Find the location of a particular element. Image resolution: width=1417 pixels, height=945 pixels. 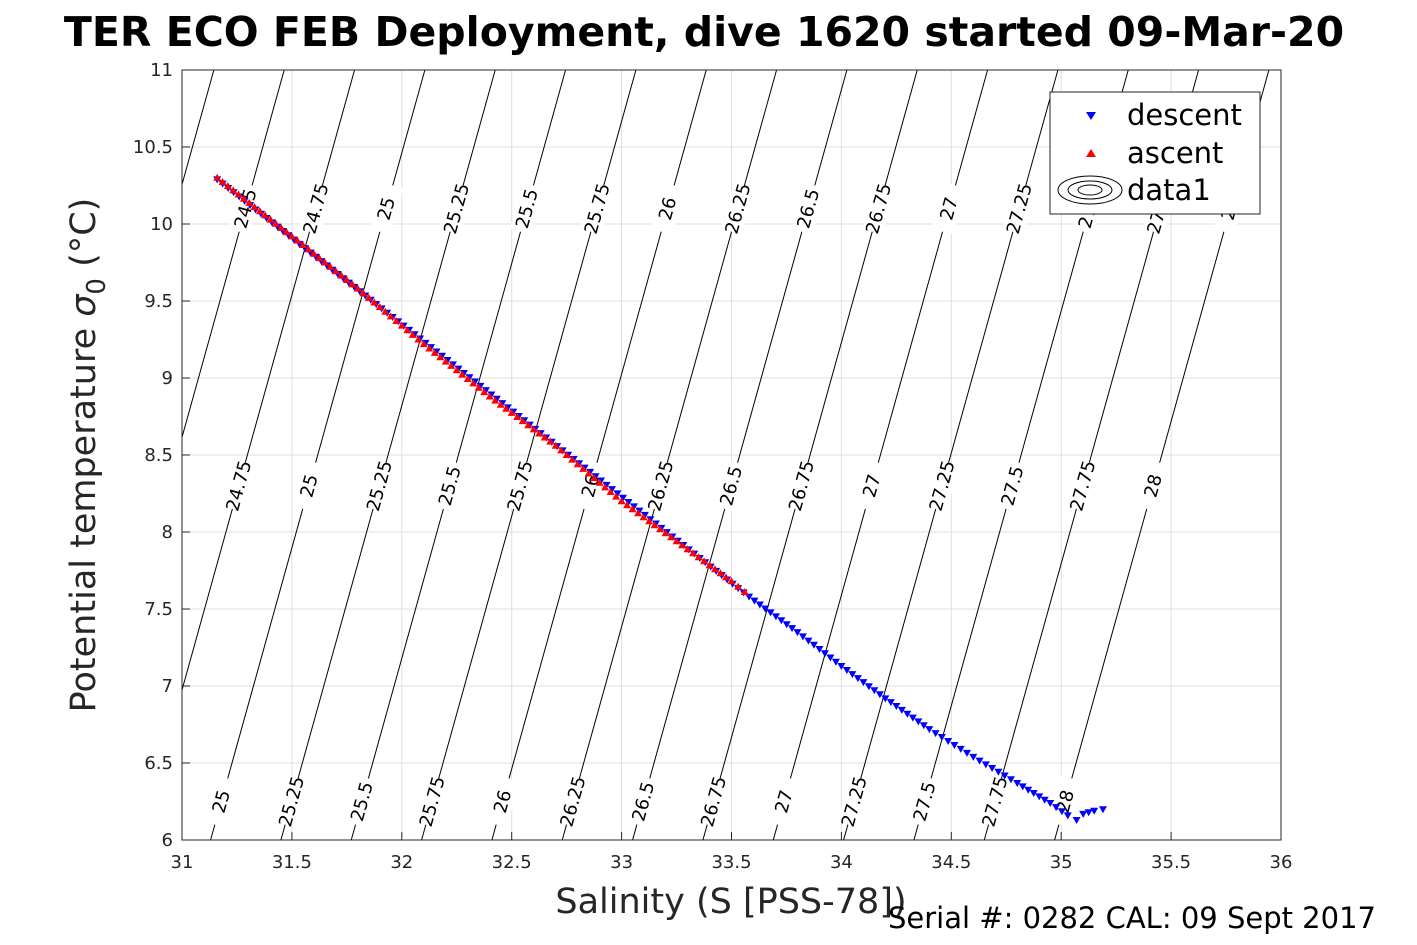

x-tick-label: 31 is located at coordinates (182, 862).